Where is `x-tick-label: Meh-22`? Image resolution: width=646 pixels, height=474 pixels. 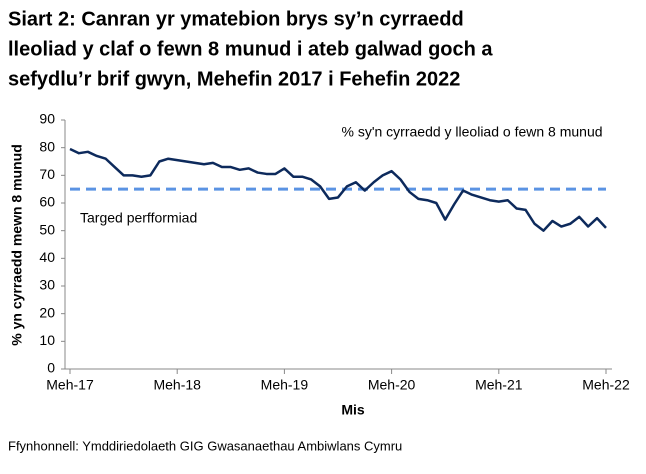
x-tick-label: Meh-22 is located at coordinates (606, 385).